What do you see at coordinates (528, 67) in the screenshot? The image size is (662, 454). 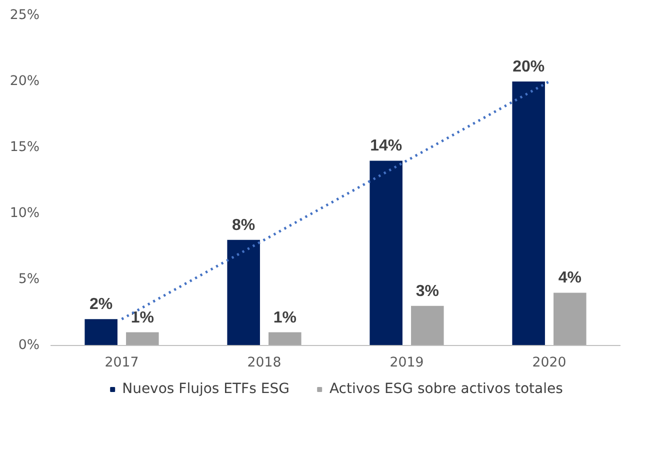 I see `data-label: 20%` at bounding box center [528, 67].